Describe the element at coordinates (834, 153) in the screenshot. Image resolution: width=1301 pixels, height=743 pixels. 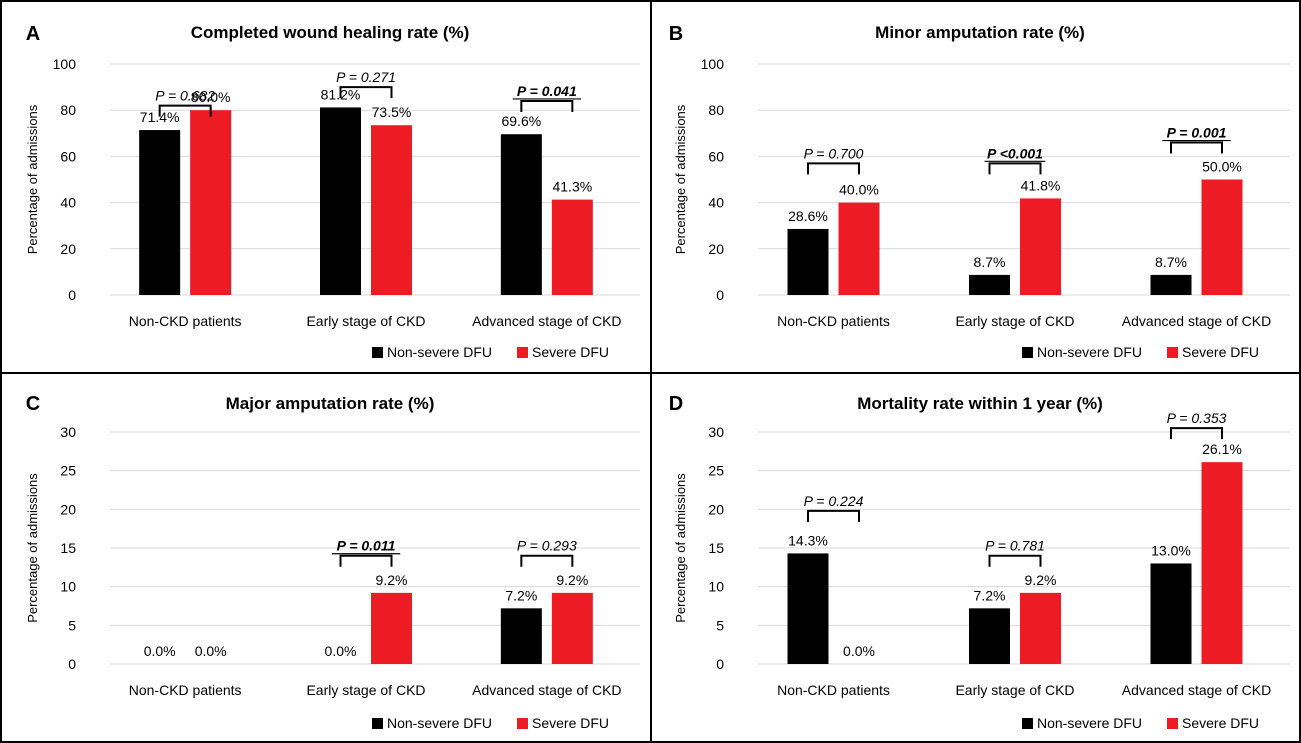
I see `p-value-label: P = 0.700` at that location.